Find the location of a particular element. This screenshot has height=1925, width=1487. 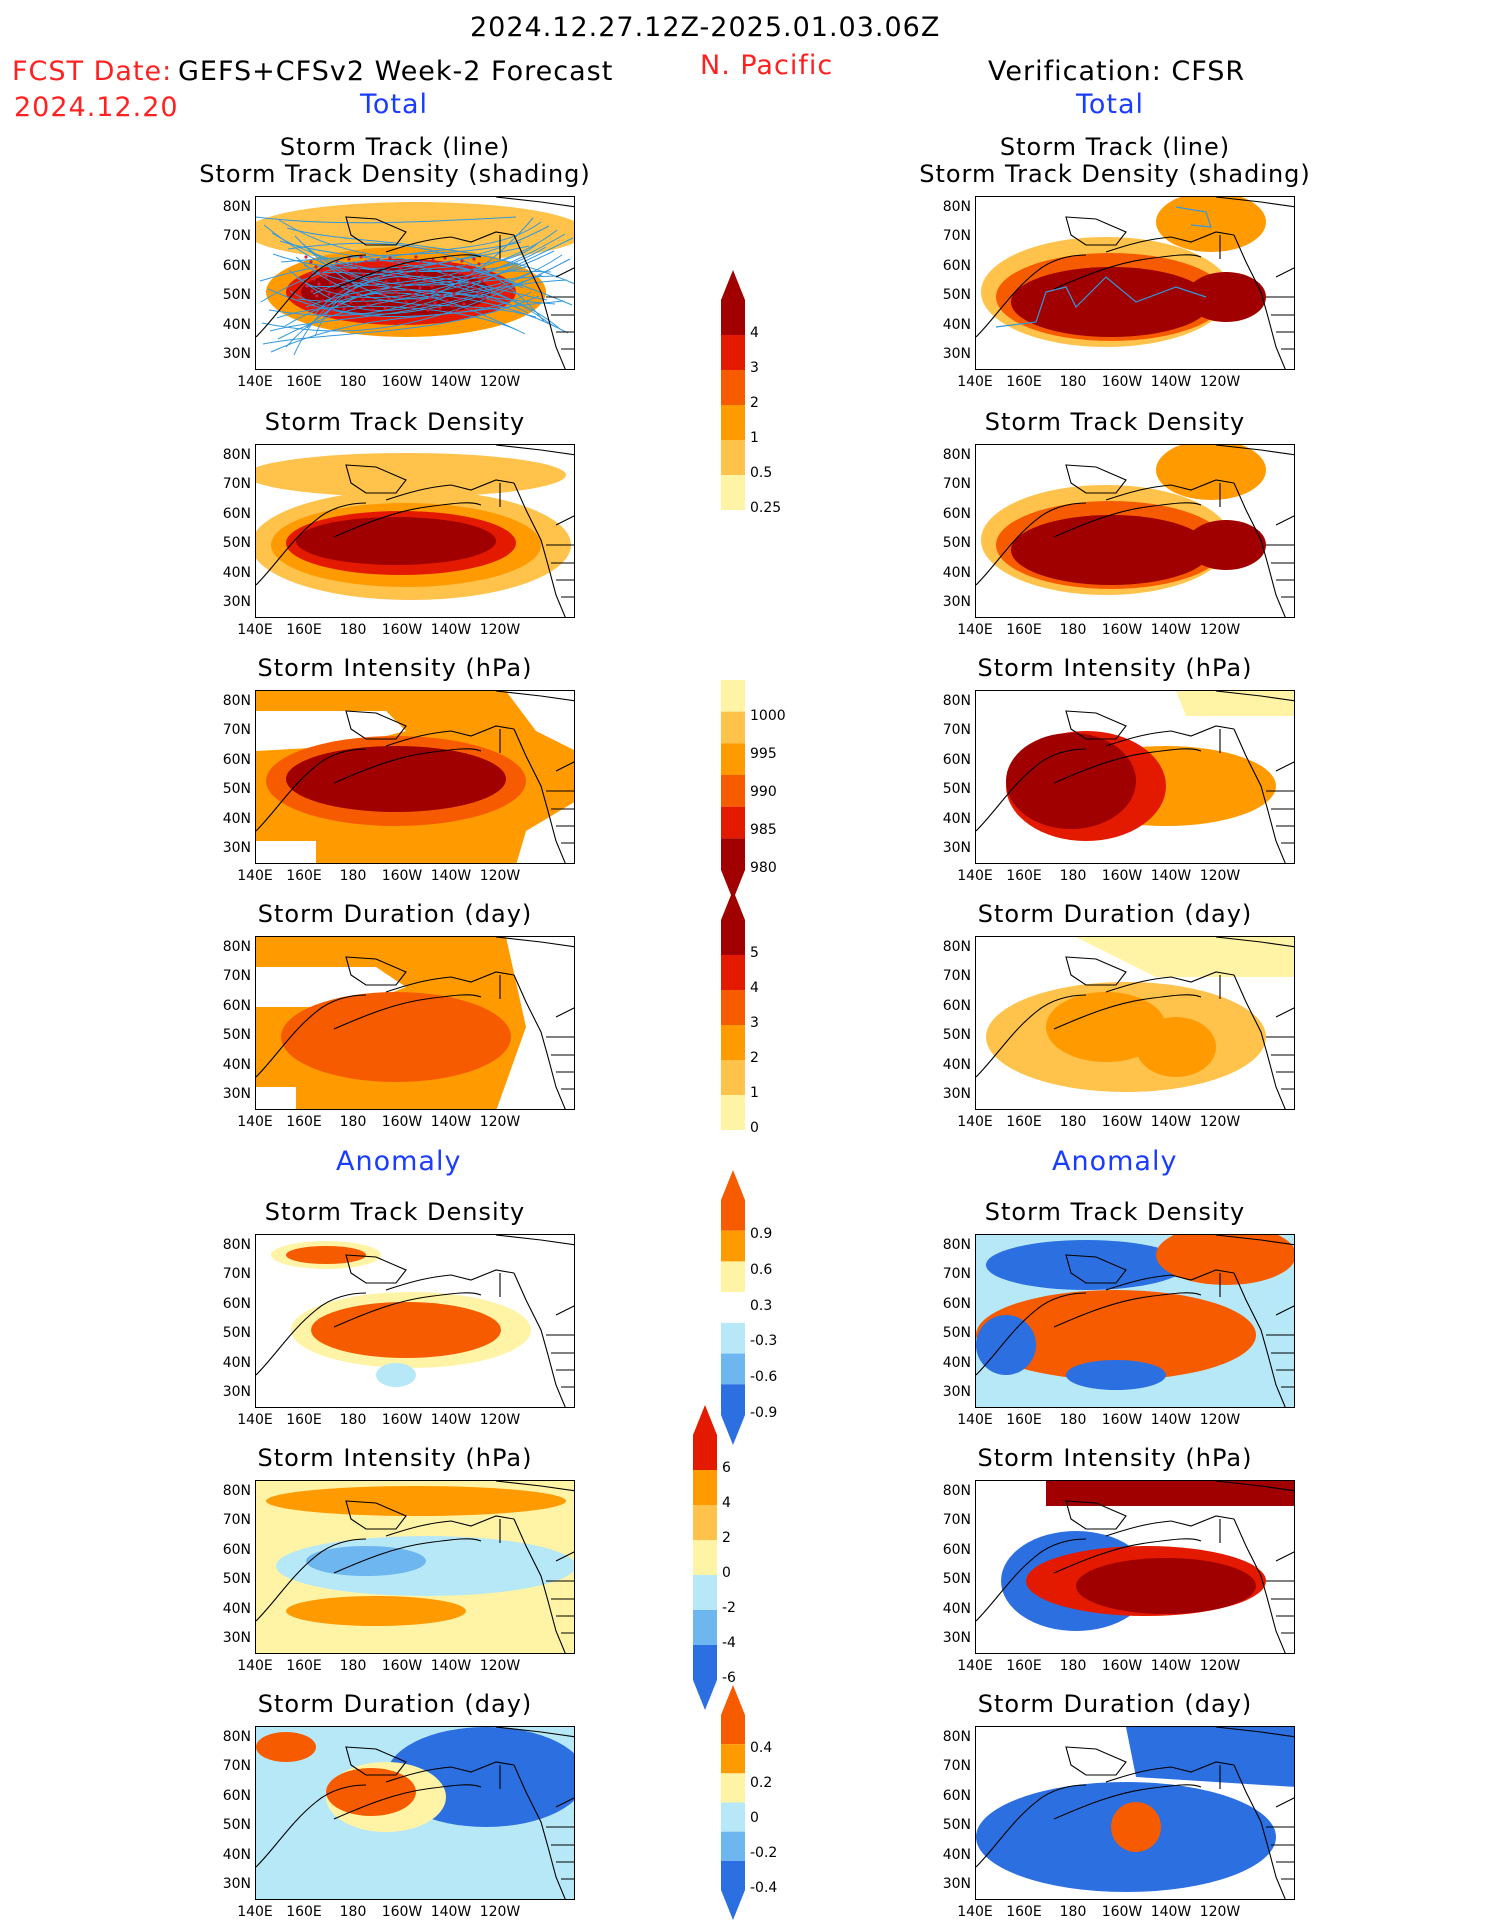

map-panel-v-intensity is located at coordinates (1135, 777).